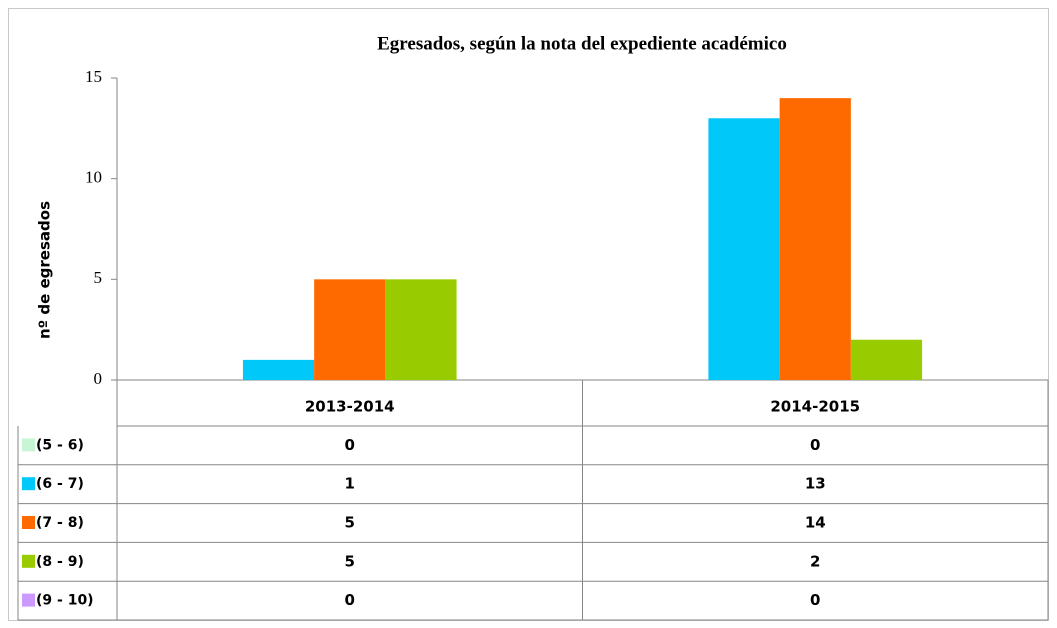 Image resolution: width=1057 pixels, height=628 pixels. What do you see at coordinates (350, 484) in the screenshot?
I see `table-value: 1` at bounding box center [350, 484].